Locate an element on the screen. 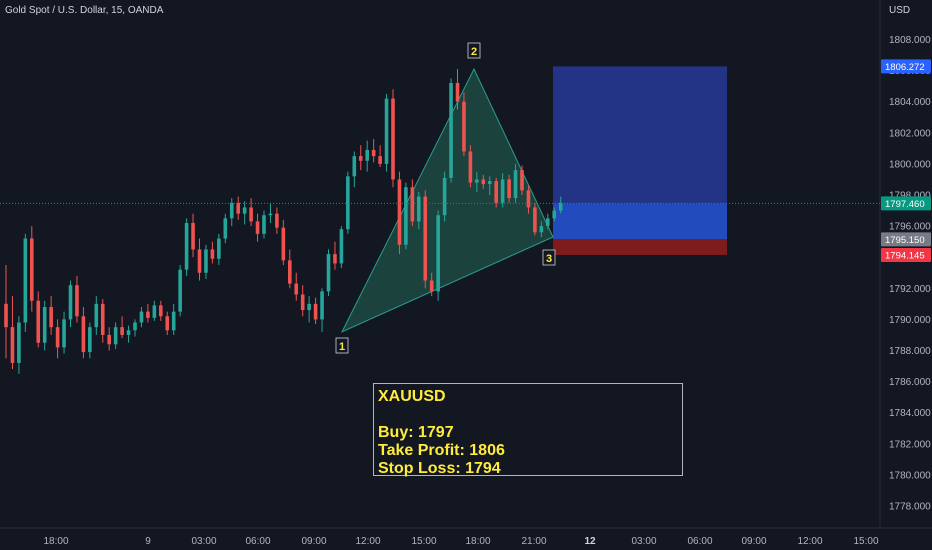 This screenshot has height=550, width=932. point-label: 2 is located at coordinates (474, 52).